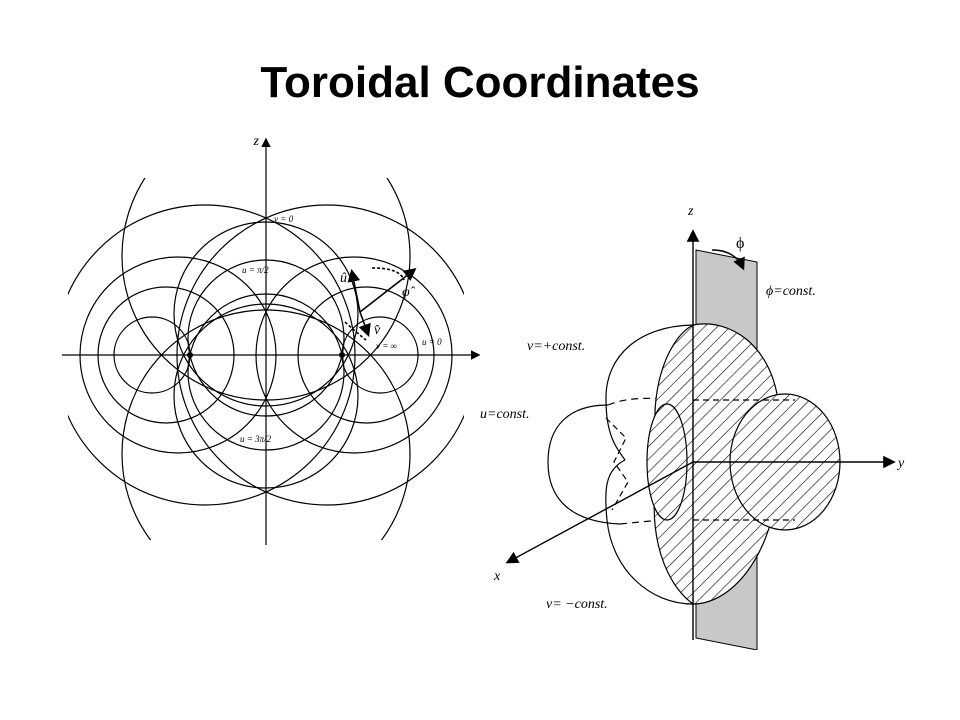  I want to click on u-hat-label: û, so click(343, 278).